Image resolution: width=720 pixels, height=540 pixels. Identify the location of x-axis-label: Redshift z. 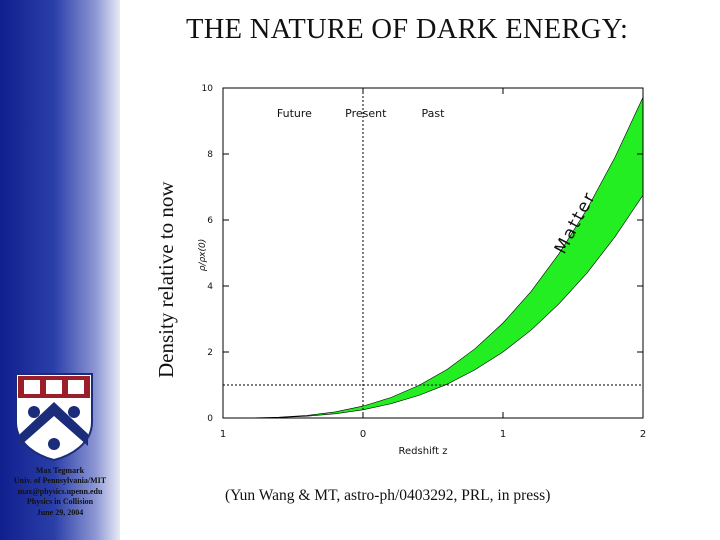
(422, 451).